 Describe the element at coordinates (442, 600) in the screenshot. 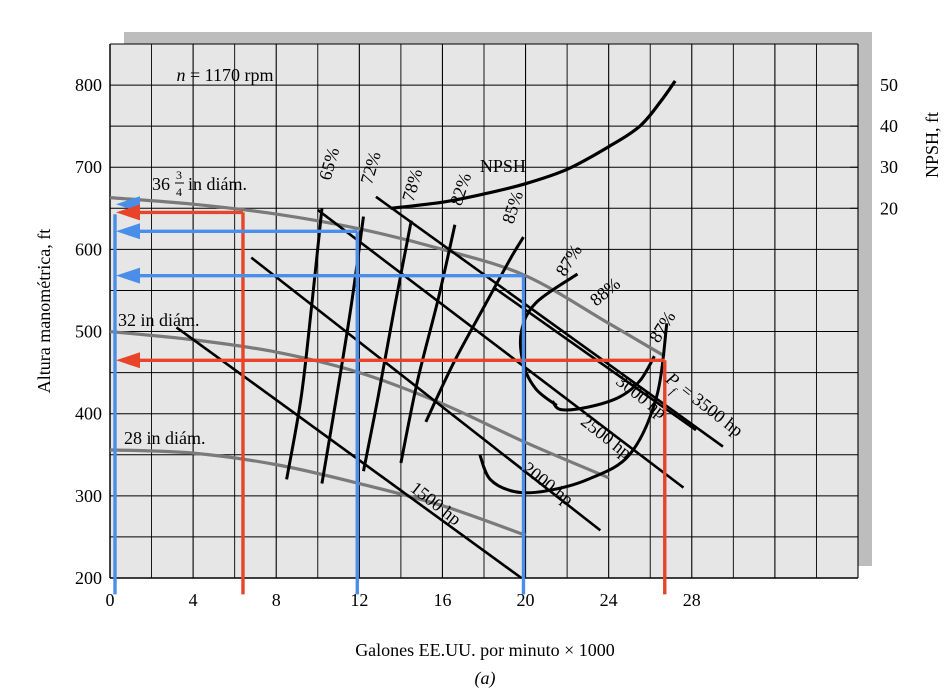

I see `x-tick-label: 16` at that location.